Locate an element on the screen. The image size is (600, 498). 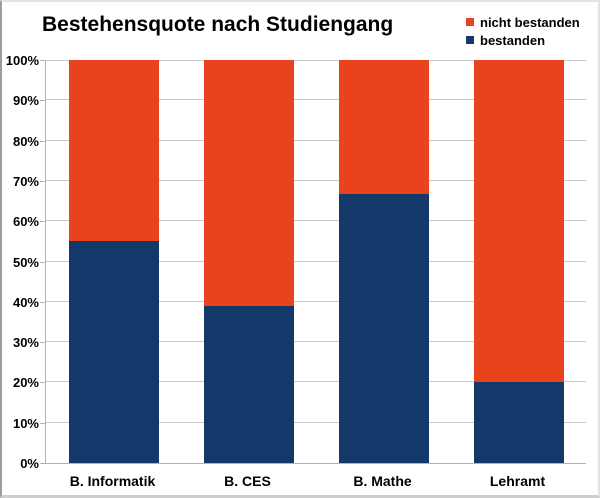
legend-item: bestanden is located at coordinates (523, 40).